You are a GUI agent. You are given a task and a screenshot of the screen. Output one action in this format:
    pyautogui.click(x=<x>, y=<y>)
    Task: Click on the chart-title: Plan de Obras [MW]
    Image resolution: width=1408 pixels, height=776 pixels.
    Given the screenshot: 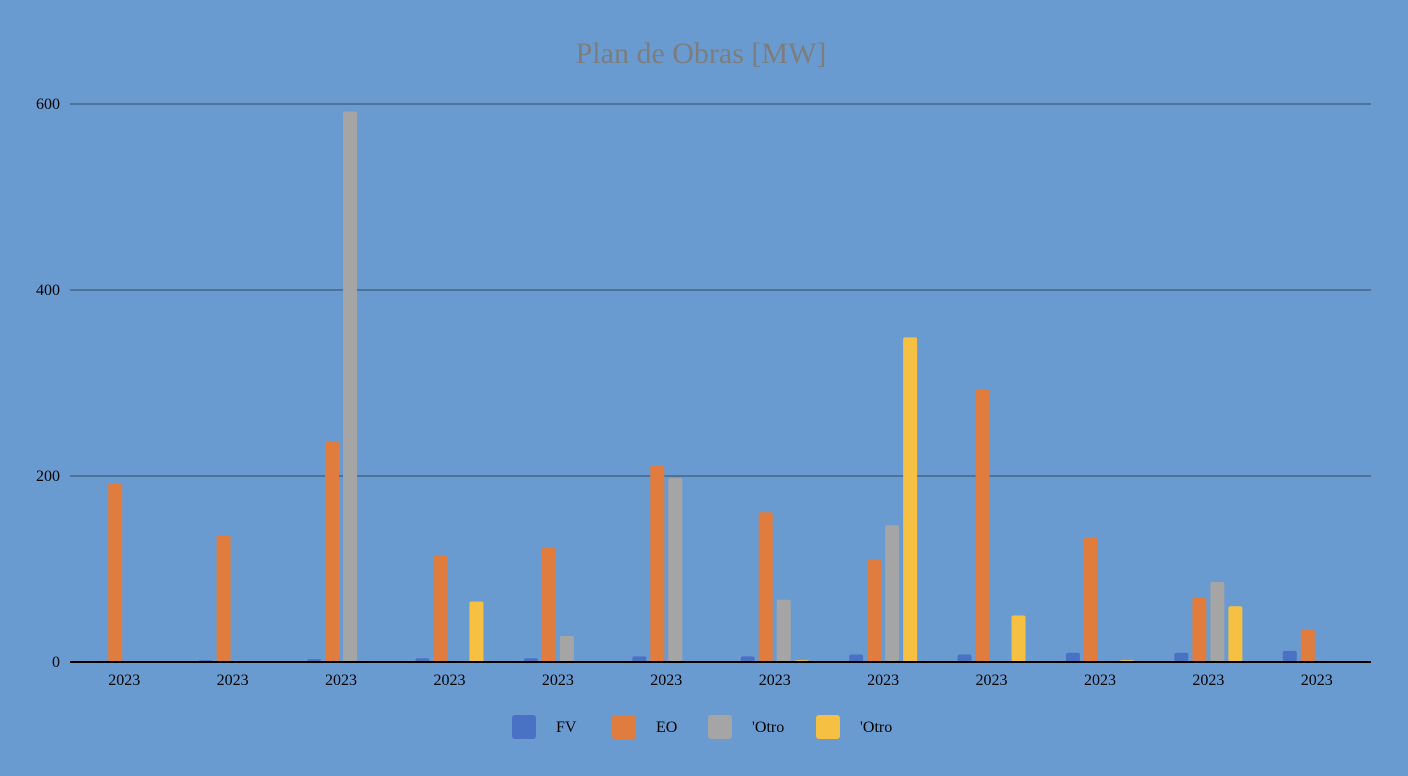 What is the action you would take?
    pyautogui.click(x=701, y=53)
    